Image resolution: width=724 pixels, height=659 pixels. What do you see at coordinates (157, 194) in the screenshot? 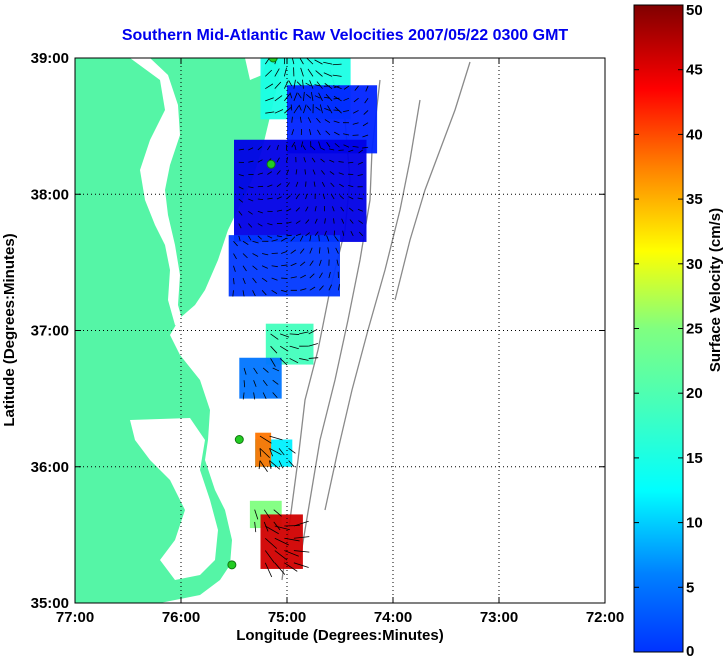
I see `chesapeake-bay` at bounding box center [157, 194].